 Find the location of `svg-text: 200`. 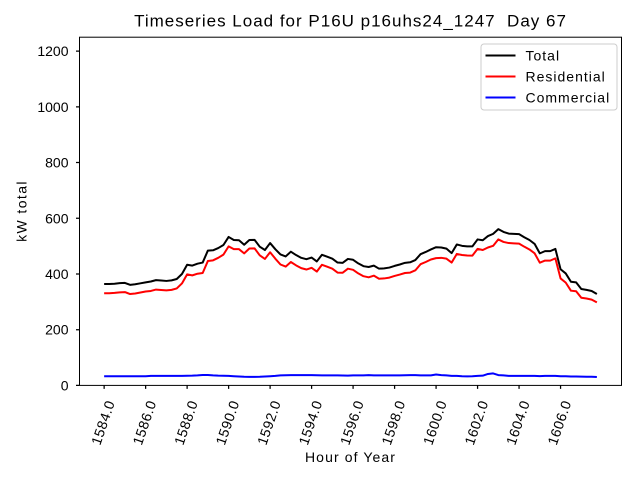

svg-text: 200 is located at coordinates (57, 330).